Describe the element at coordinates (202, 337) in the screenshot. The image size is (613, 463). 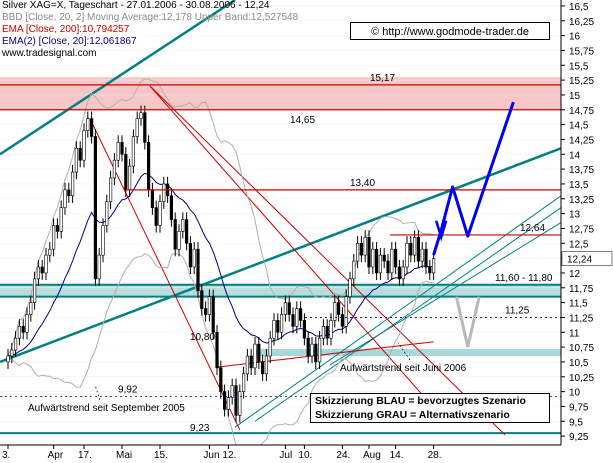
I see `level-label-6: 10,80` at that location.